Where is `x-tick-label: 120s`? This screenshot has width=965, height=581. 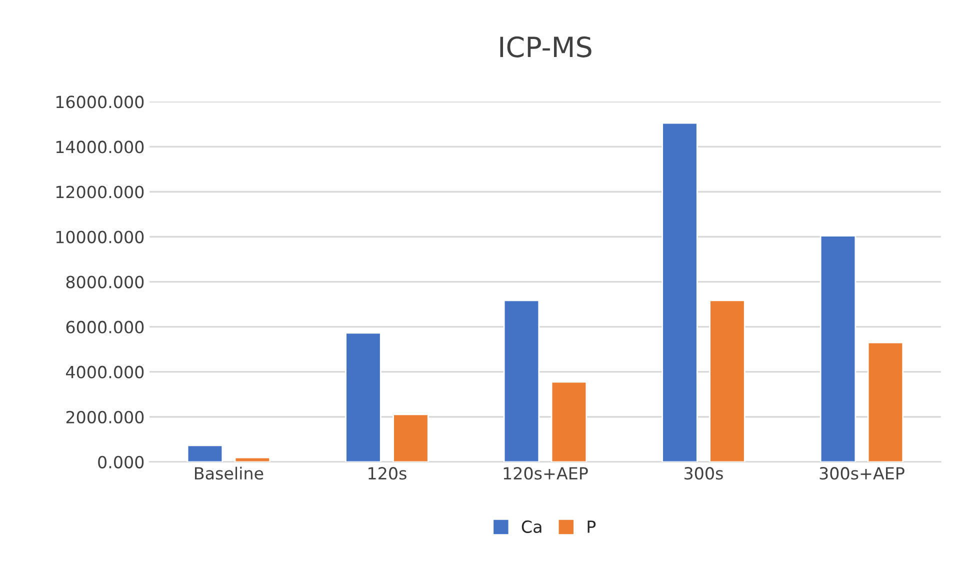
x-tick-label: 120s is located at coordinates (387, 473).